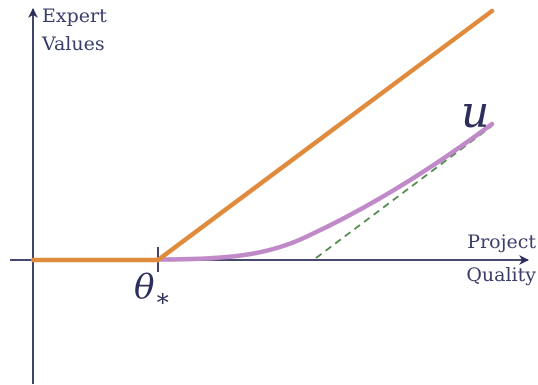 The image size is (538, 385). I want to click on y-axis-label-line1: Expert, so click(74, 16).